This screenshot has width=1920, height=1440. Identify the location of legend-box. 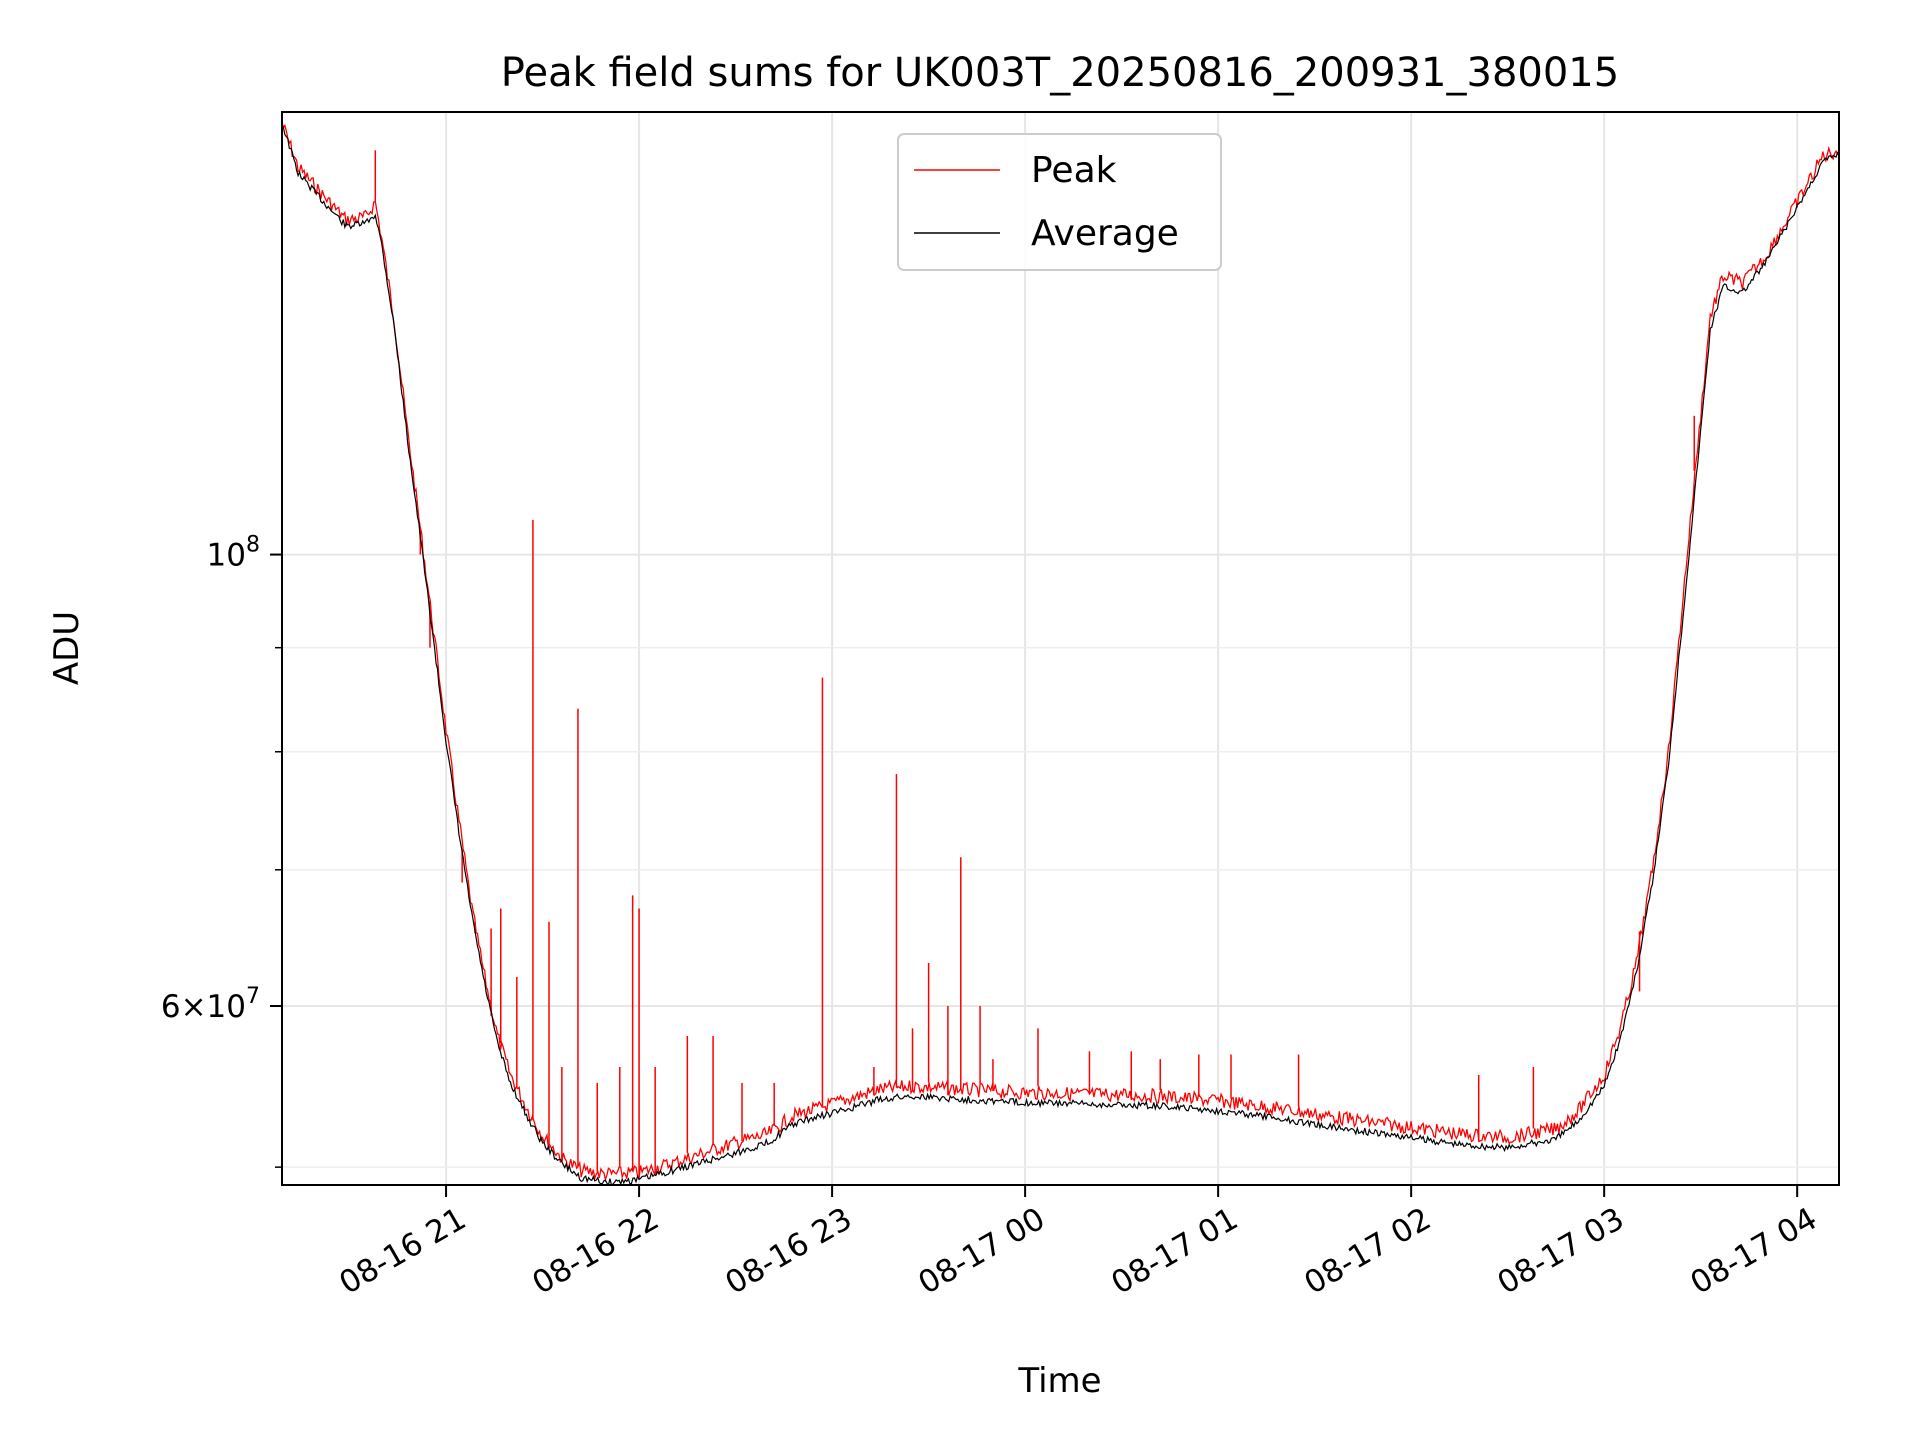
(1059, 202).